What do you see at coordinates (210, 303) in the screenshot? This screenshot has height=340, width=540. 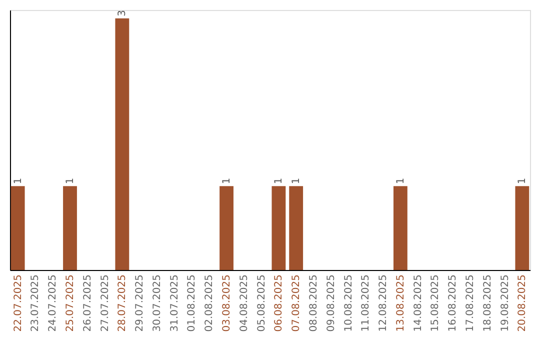 I see `x-tick-label: 02.08.2025` at bounding box center [210, 303].